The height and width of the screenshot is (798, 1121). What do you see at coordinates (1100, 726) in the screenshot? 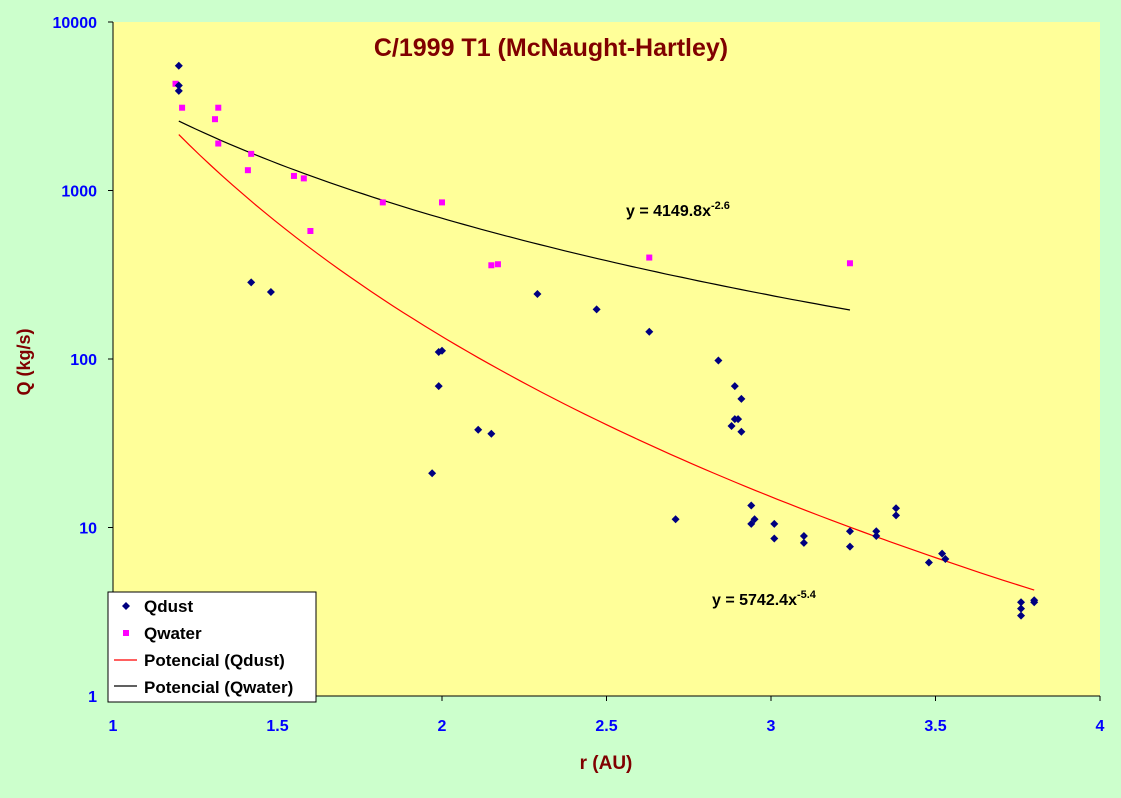
I see `x-tick-label: 4` at bounding box center [1100, 726].